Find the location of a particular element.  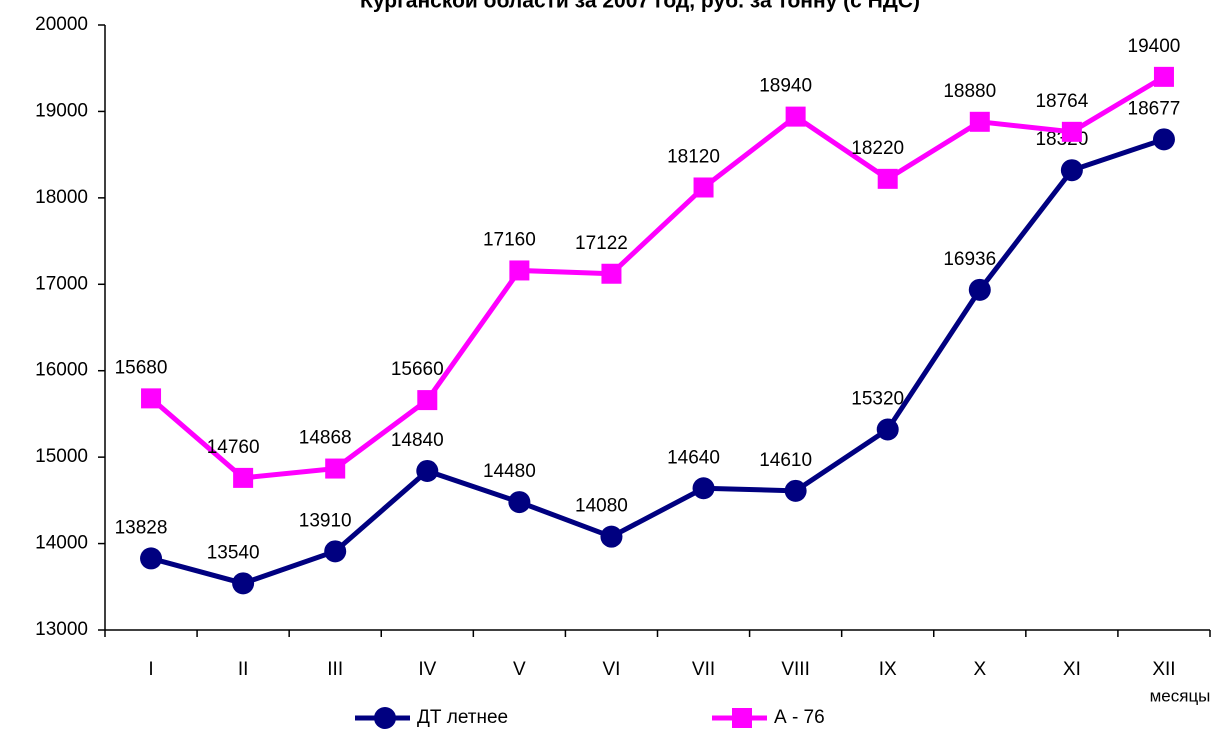

data-label: 15320 is located at coordinates (877, 399).